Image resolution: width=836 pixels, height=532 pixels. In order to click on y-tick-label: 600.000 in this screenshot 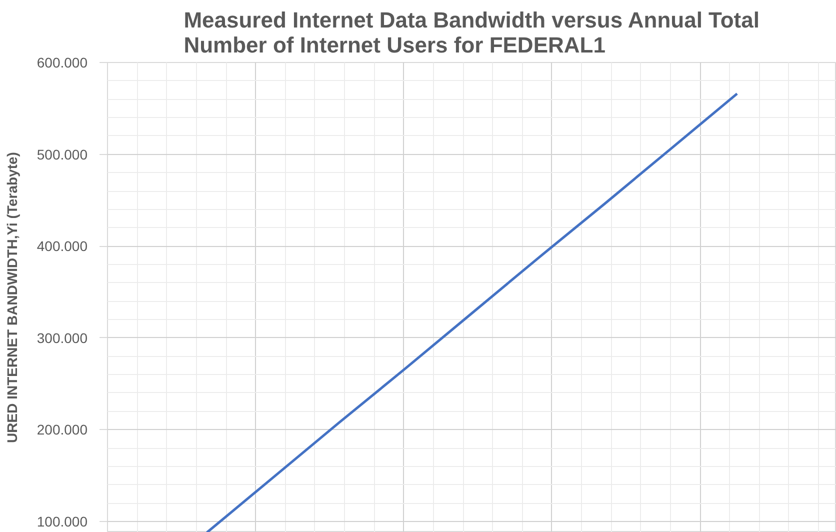, I will do `click(62, 62)`.